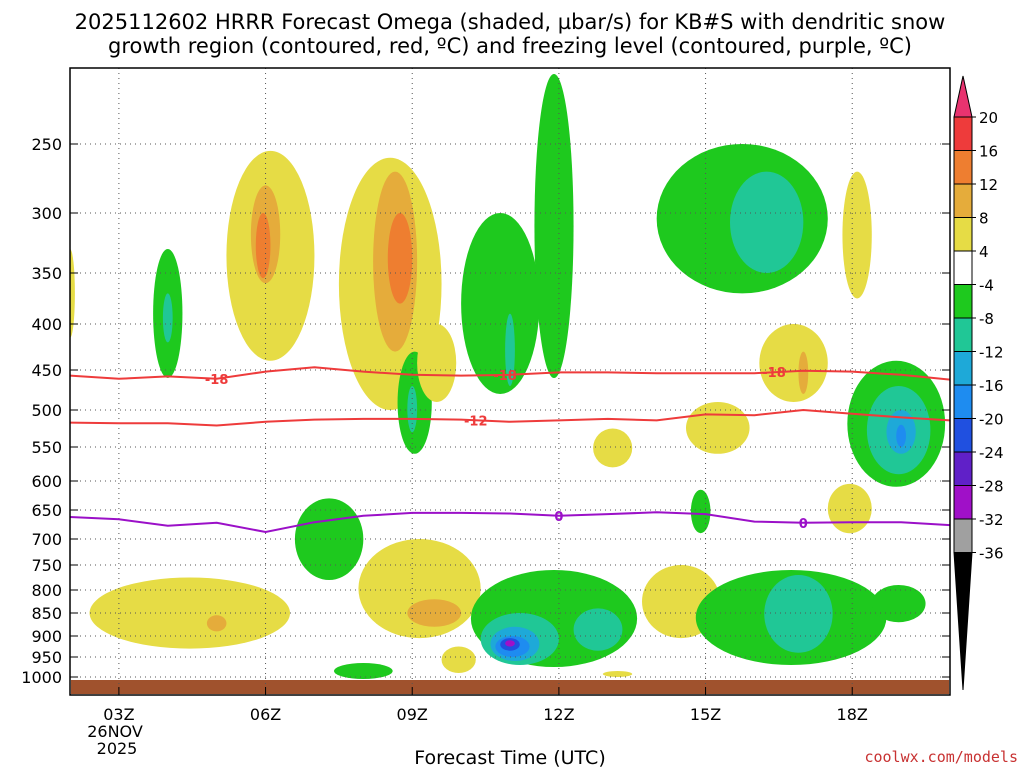 The height and width of the screenshot is (768, 1024). What do you see at coordinates (510, 687) in the screenshot?
I see `ground-surface-bar` at bounding box center [510, 687].